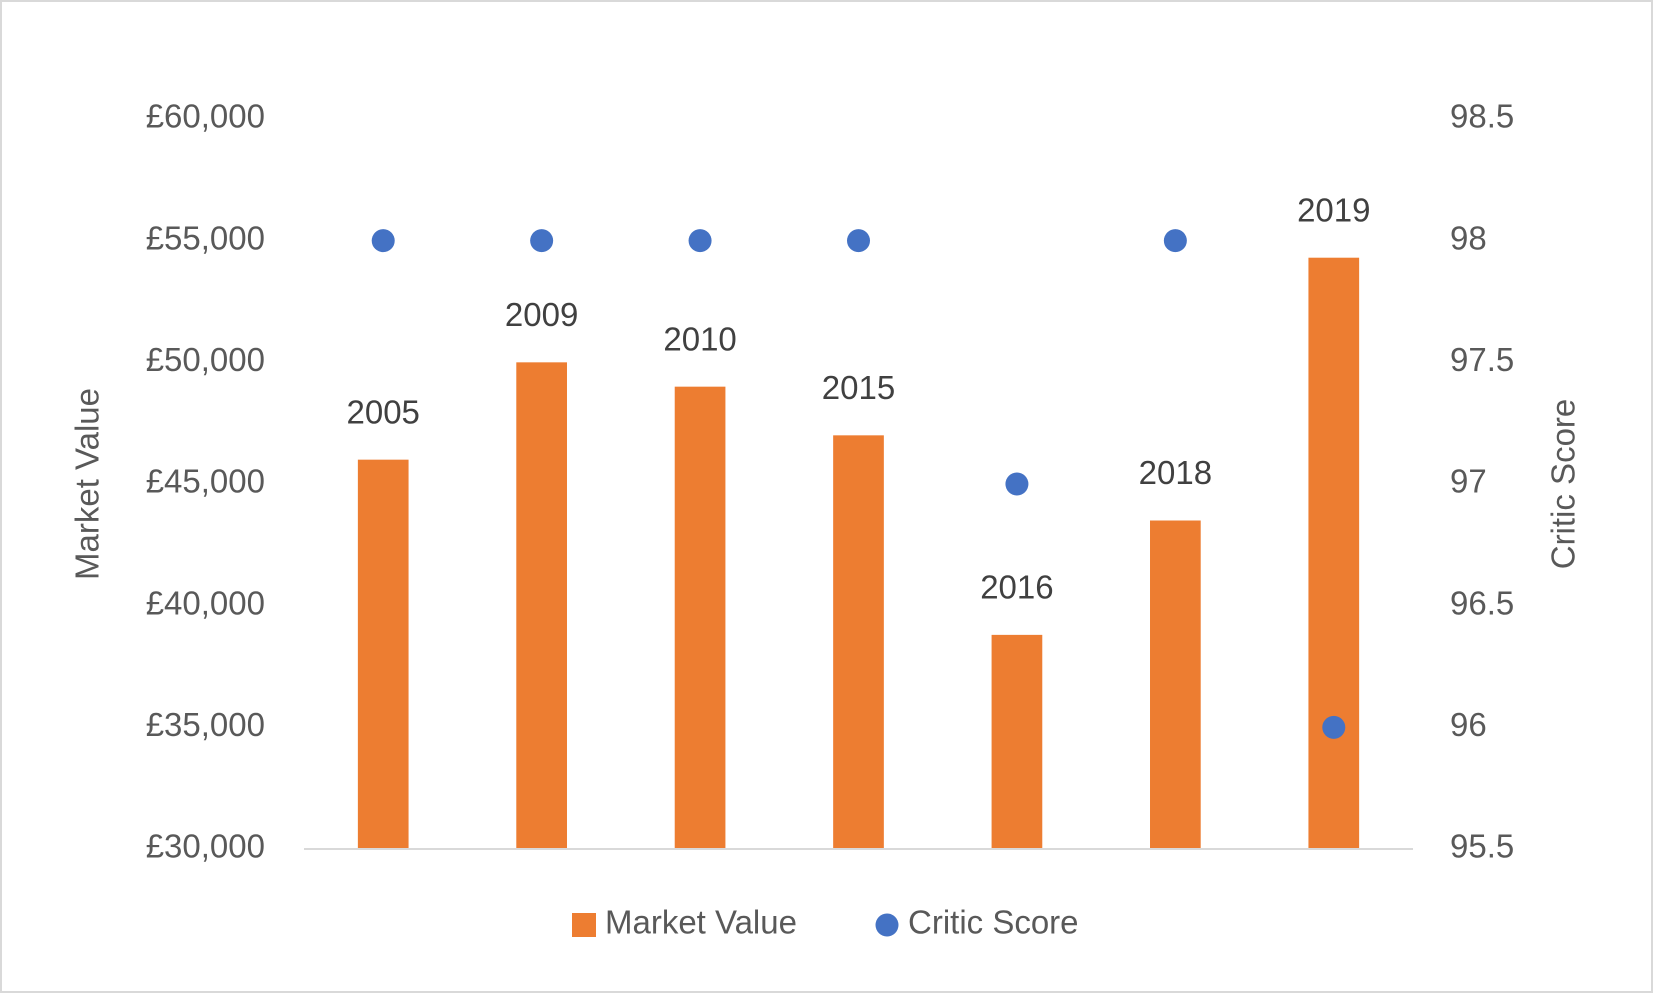  I want to click on y2-tick-label: 98.5, so click(1482, 116).